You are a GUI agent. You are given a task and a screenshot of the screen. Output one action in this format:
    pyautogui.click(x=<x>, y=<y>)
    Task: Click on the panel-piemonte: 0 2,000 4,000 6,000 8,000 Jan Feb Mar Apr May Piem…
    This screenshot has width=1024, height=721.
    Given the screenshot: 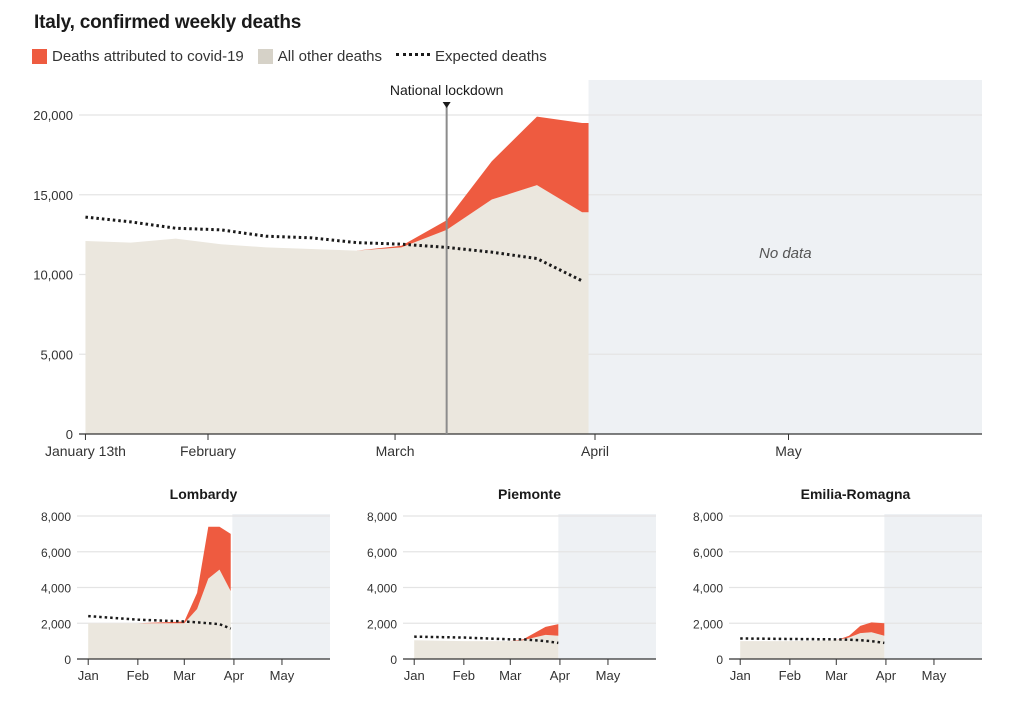 What is the action you would take?
    pyautogui.click(x=511, y=584)
    